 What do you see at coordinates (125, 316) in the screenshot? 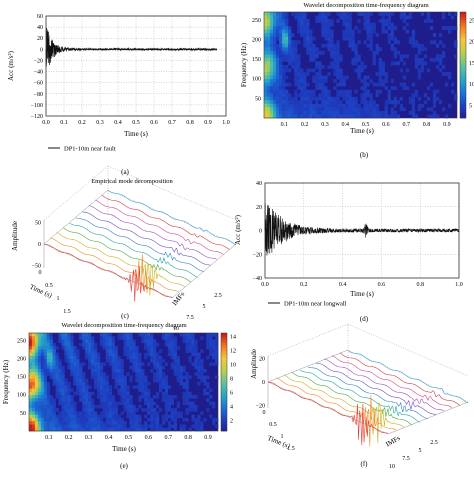
I see `panel-c-label: (c)` at bounding box center [125, 316].